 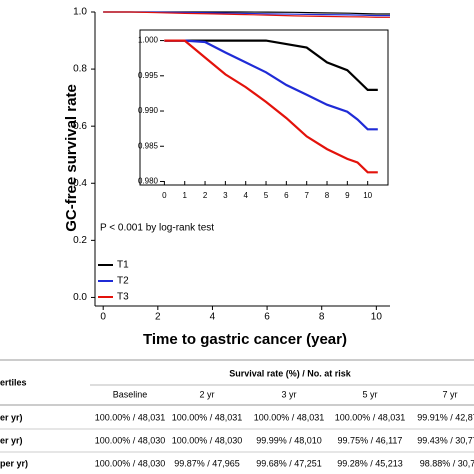 What do you see at coordinates (449, 394) in the screenshot?
I see `column-header: 7 yr` at bounding box center [449, 394].